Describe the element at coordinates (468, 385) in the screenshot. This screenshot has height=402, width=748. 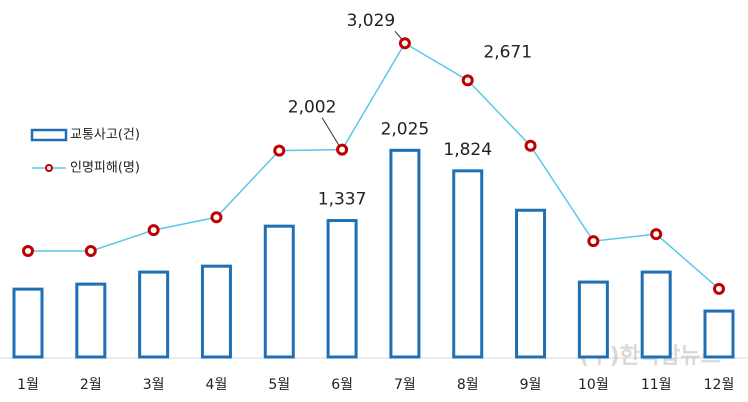
I see `x-tick-label: 8월` at that location.